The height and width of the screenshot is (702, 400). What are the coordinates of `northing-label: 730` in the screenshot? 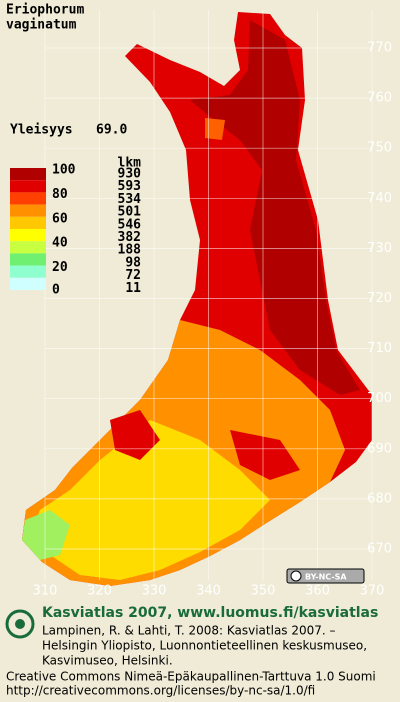 It's located at (379, 248).